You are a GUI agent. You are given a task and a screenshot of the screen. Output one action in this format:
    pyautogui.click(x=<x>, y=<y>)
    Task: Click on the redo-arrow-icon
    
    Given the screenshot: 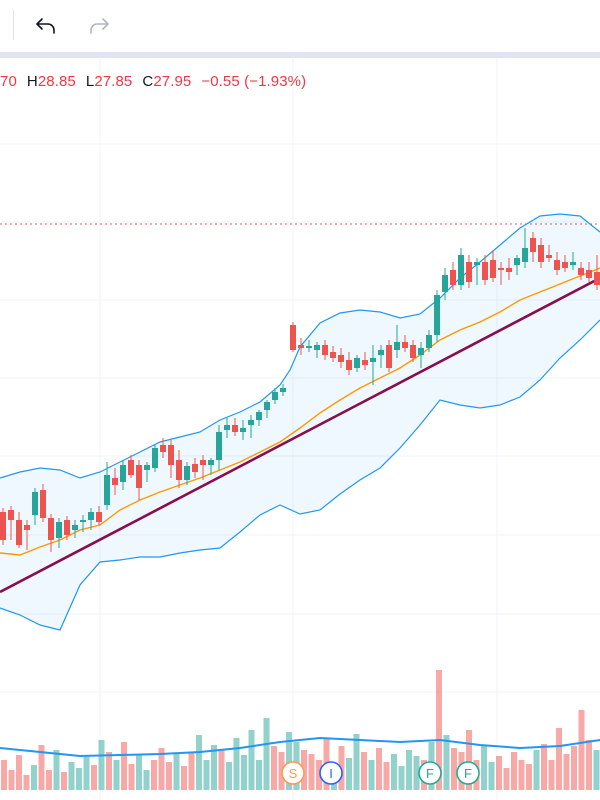 What is the action you would take?
    pyautogui.click(x=99, y=26)
    